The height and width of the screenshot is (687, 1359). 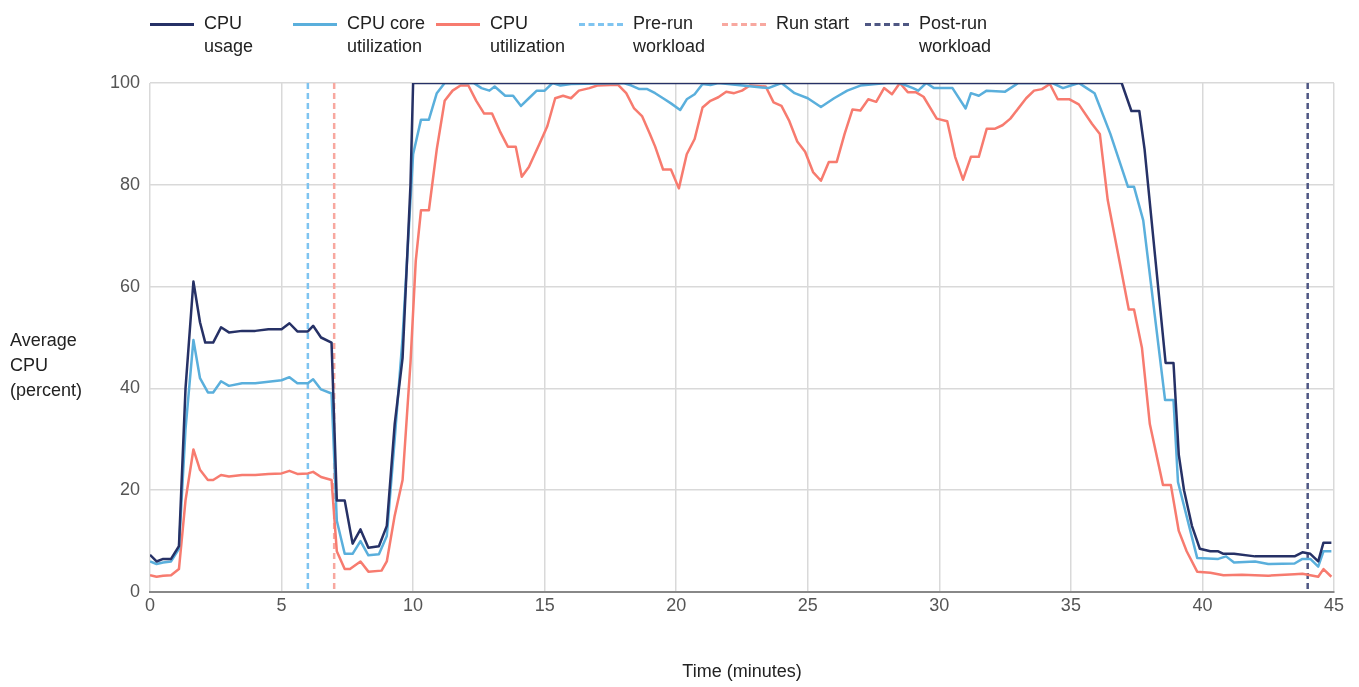 What do you see at coordinates (956, 35) in the screenshot?
I see `legend-label: Post-run workload` at bounding box center [956, 35].